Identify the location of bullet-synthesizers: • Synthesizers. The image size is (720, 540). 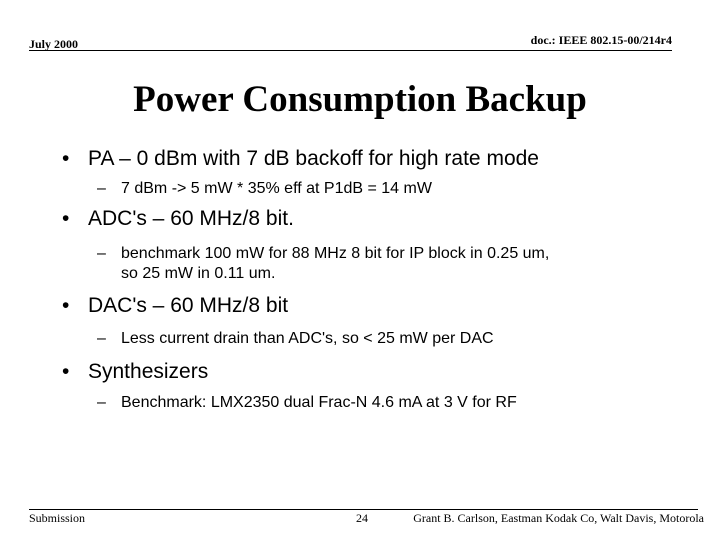
(135, 372).